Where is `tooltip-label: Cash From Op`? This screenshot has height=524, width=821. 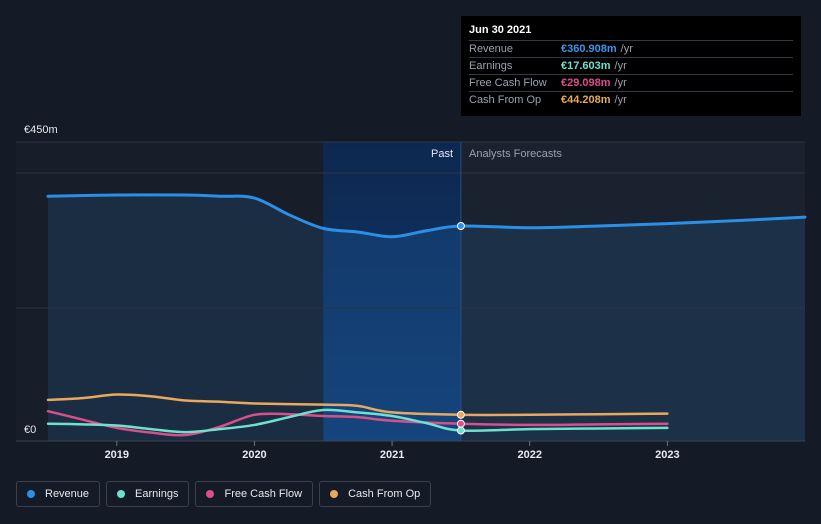
tooltip-label: Cash From Op is located at coordinates (505, 100).